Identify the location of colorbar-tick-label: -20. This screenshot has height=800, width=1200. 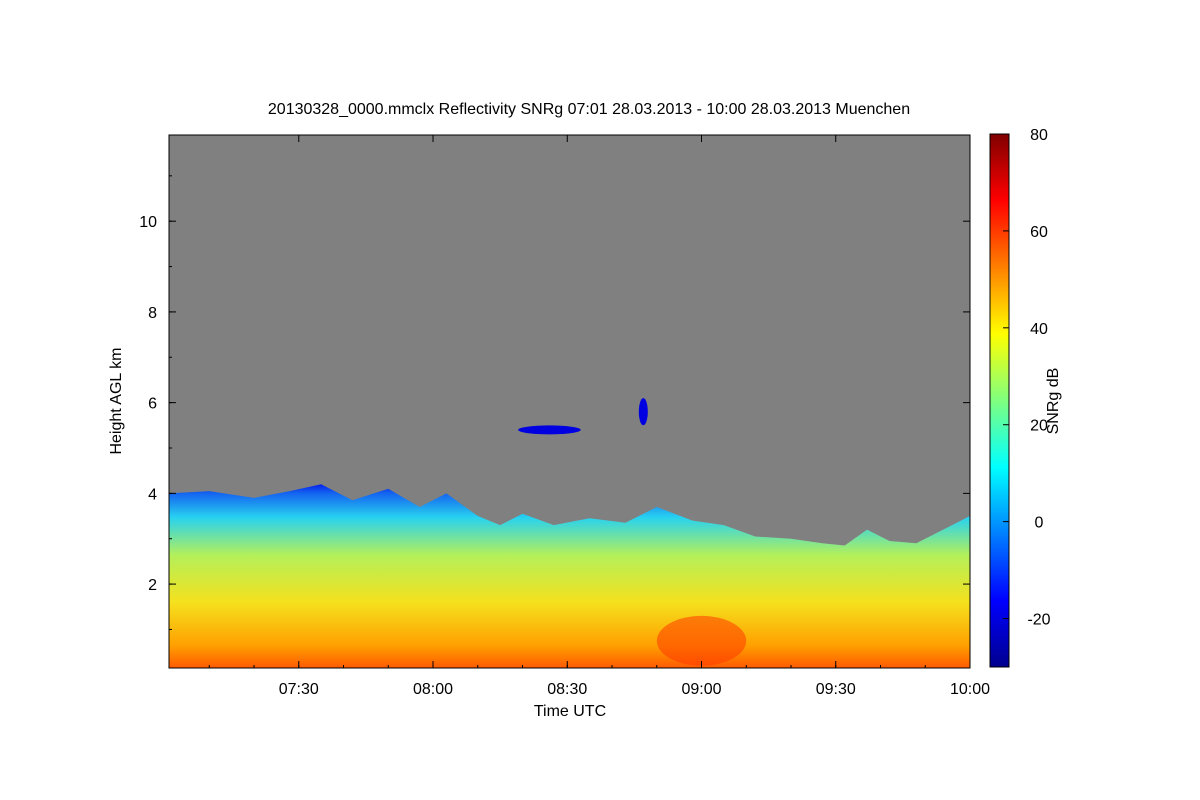
(1038, 620).